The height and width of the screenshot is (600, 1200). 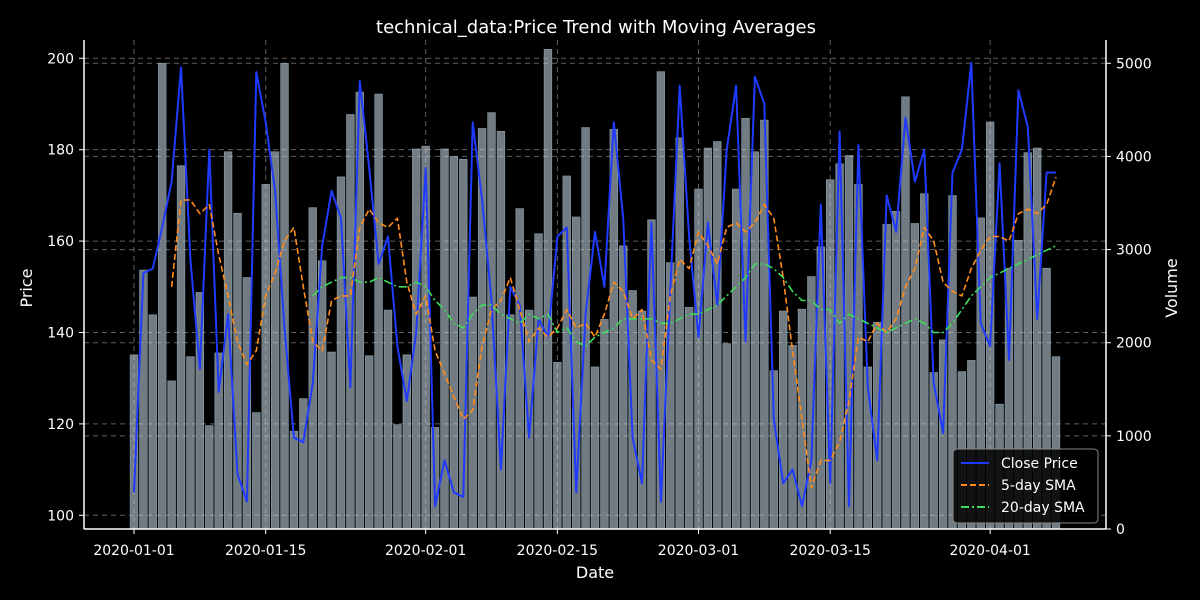 I want to click on series-line-20-day-sma, so click(x=684, y=295).